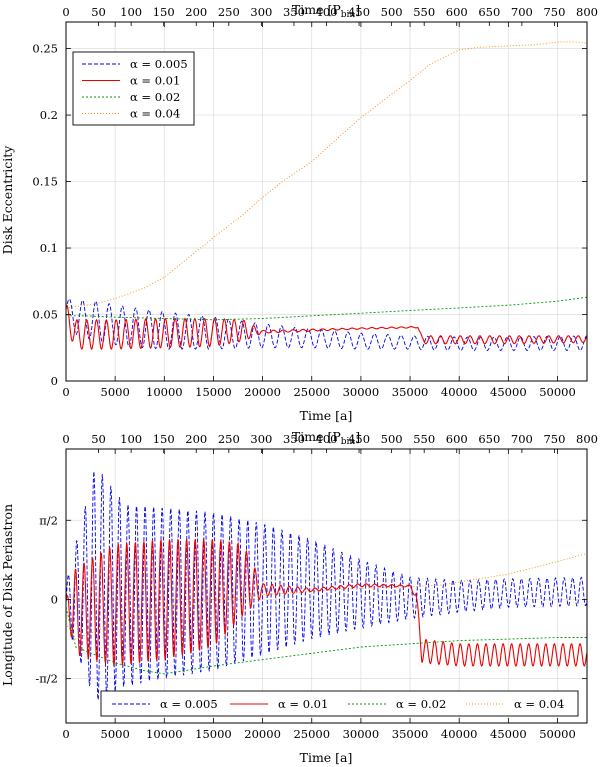  Describe the element at coordinates (46, 679) in the screenshot. I see `y-tick-label: -π/2` at that location.